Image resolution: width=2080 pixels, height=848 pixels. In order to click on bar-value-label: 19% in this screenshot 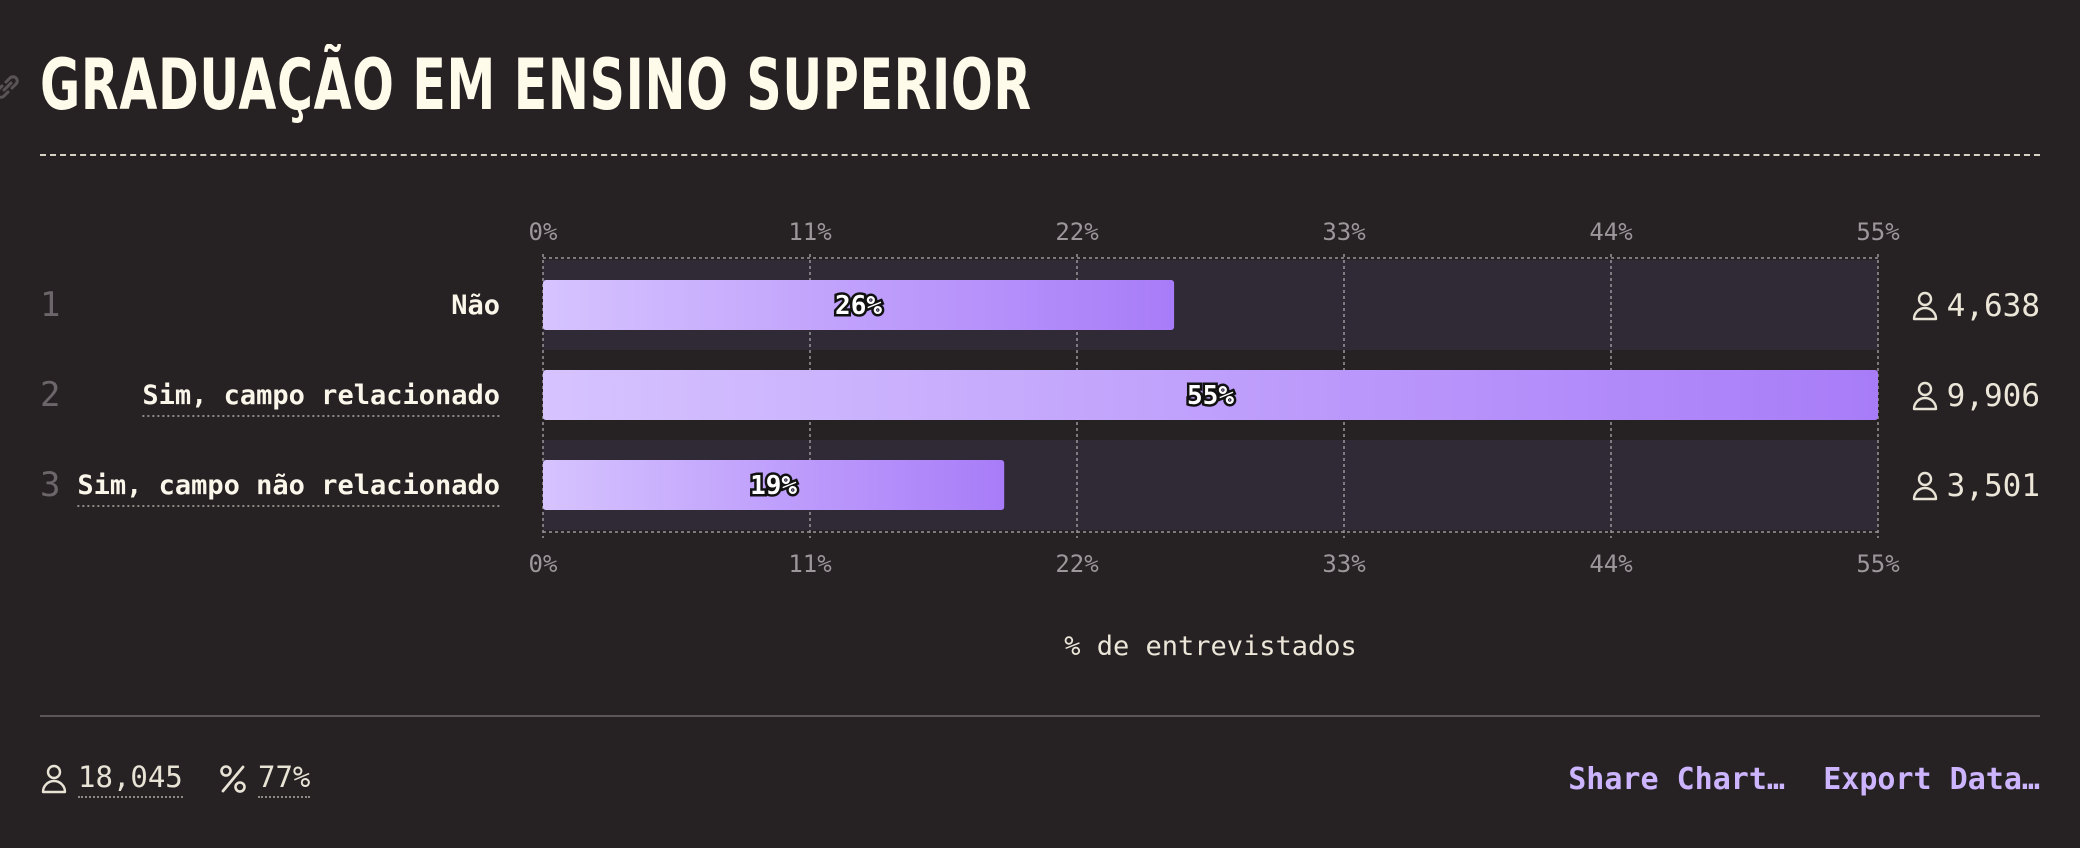, I will do `click(773, 486)`.